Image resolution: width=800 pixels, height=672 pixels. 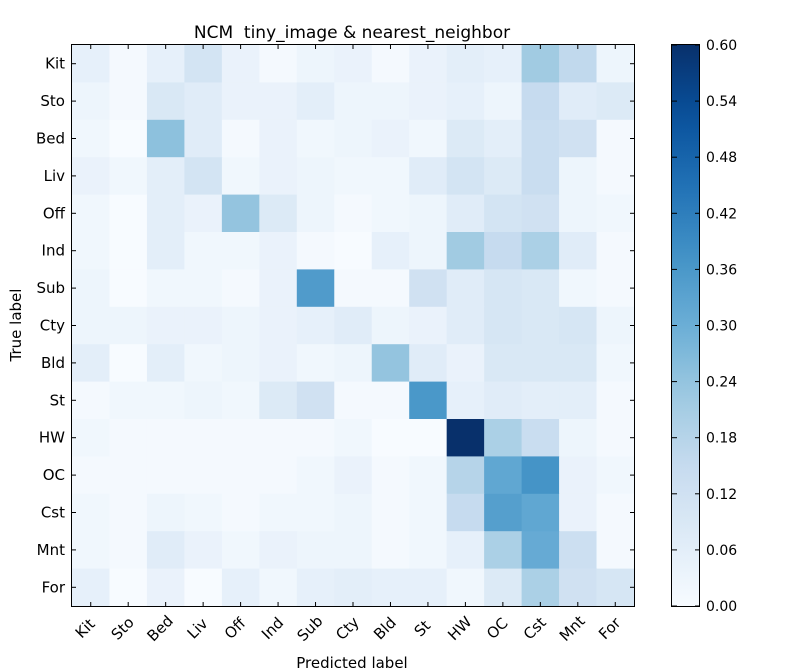 I want to click on y-tick-label: Off, so click(x=54, y=213).